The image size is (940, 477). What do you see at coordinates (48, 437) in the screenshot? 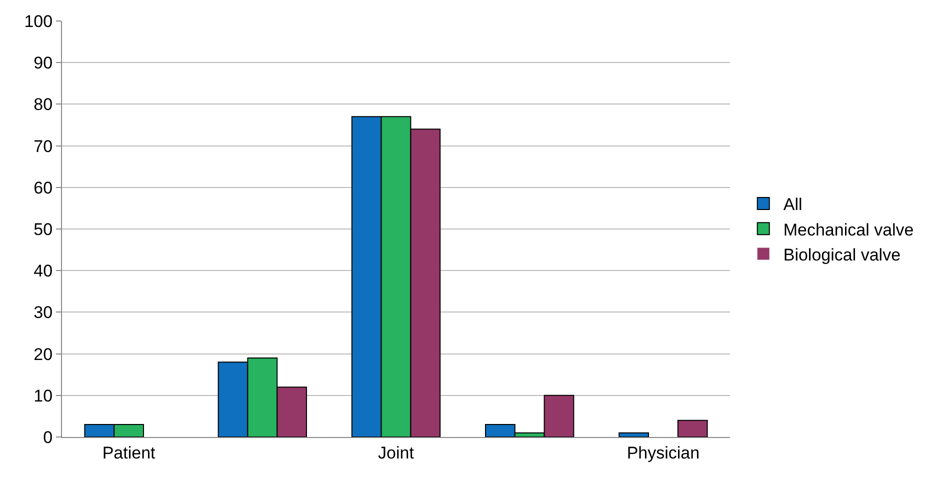
I see `y-tick-label: 0` at bounding box center [48, 437].